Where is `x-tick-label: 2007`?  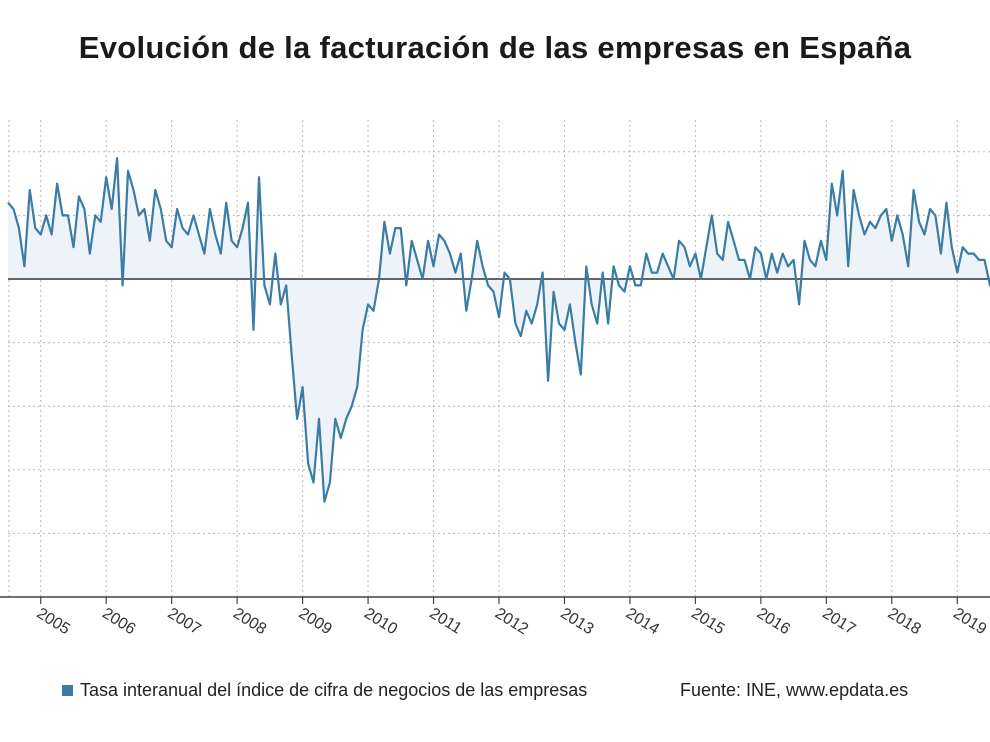 x-tick-label: 2007 is located at coordinates (184, 621).